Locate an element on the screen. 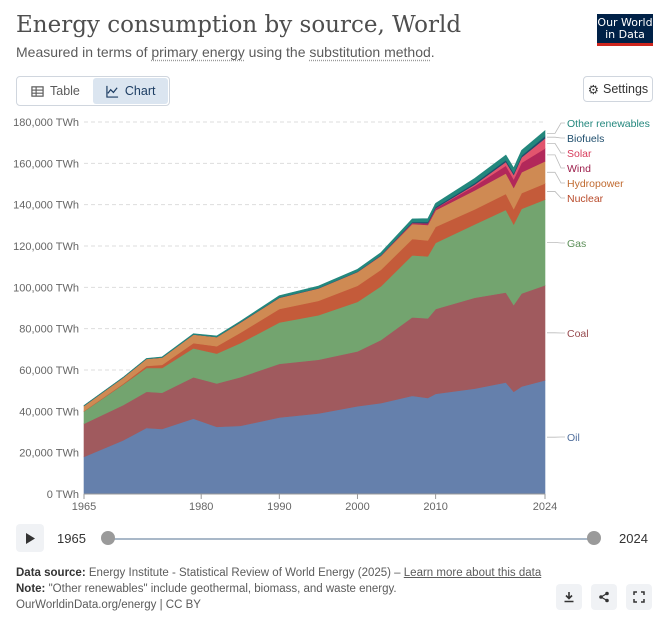 This screenshot has height=626, width=668. subtitle-text-3: . is located at coordinates (432, 52).